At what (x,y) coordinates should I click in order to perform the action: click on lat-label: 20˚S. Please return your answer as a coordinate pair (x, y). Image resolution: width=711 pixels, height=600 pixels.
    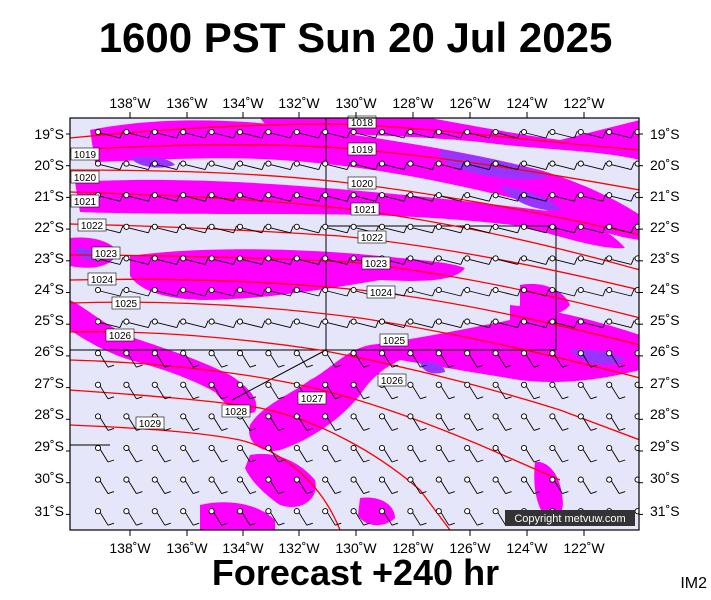
    Looking at the image, I should click on (49, 165).